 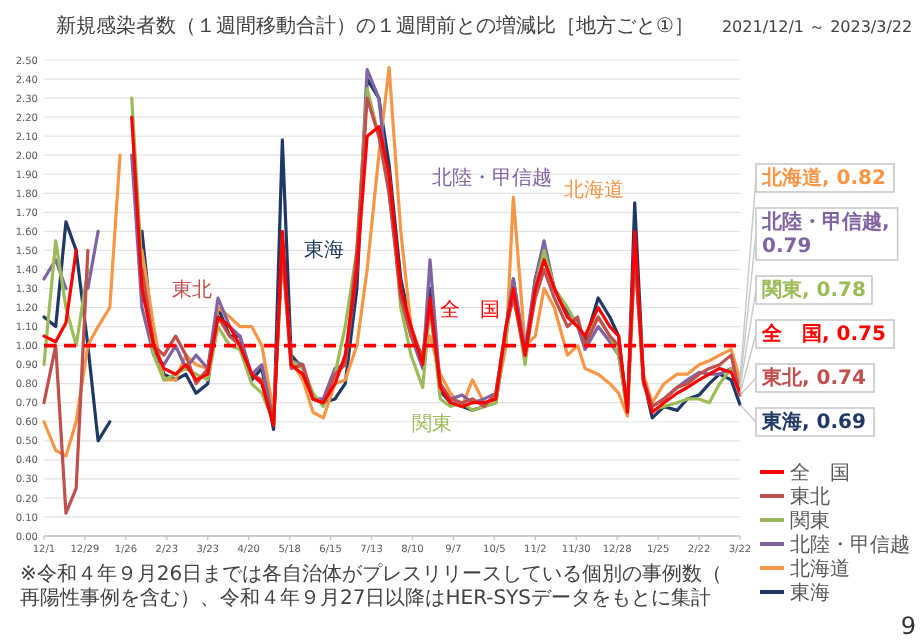 What do you see at coordinates (432, 424) in the screenshot?
I see `annotation: 関東` at bounding box center [432, 424].